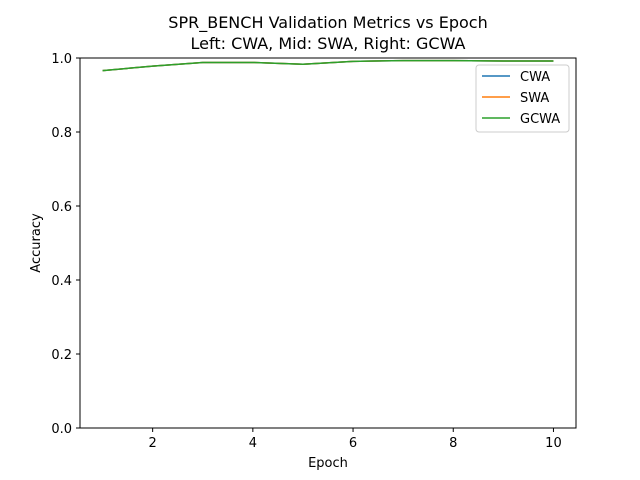 Image resolution: width=640 pixels, height=480 pixels. Describe the element at coordinates (353, 443) in the screenshot. I see `x-tick-label: 6` at that location.